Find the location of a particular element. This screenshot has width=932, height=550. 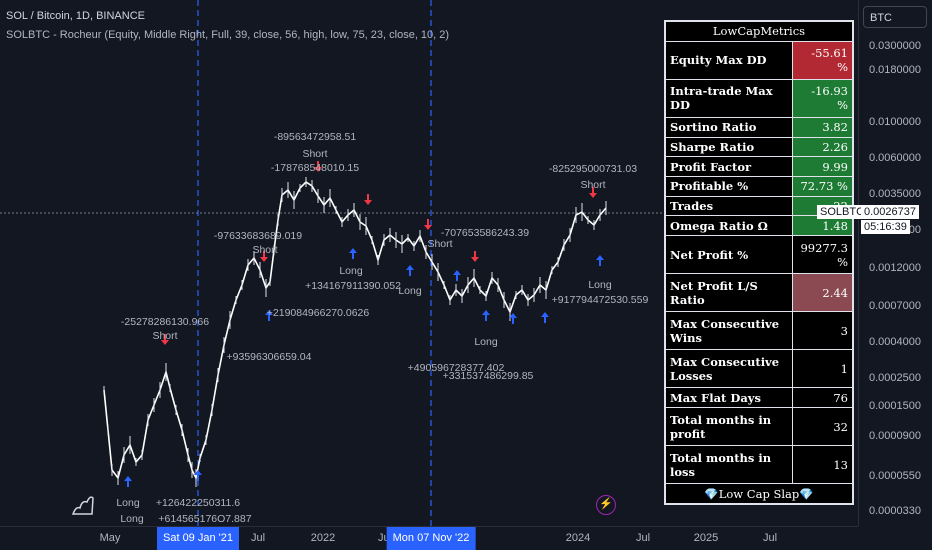

metric-row: Sortino Ratio 3.82 is located at coordinates (759, 127).